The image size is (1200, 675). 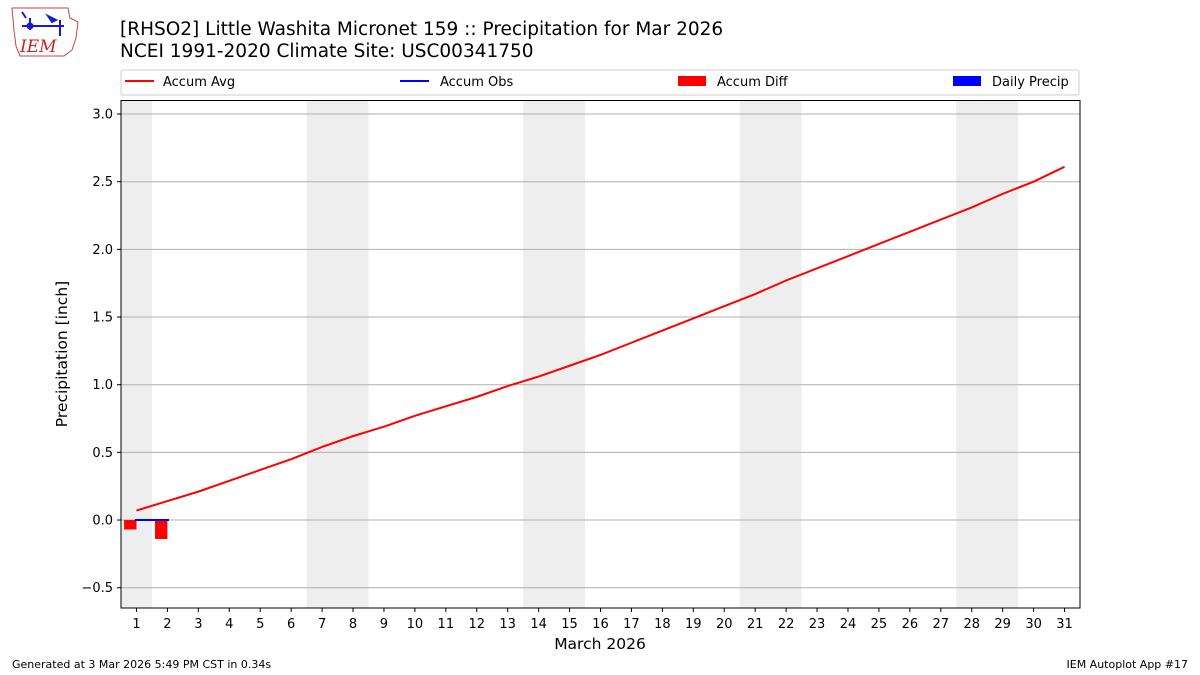 What do you see at coordinates (1033, 624) in the screenshot?
I see `x-tick-label: 30` at bounding box center [1033, 624].